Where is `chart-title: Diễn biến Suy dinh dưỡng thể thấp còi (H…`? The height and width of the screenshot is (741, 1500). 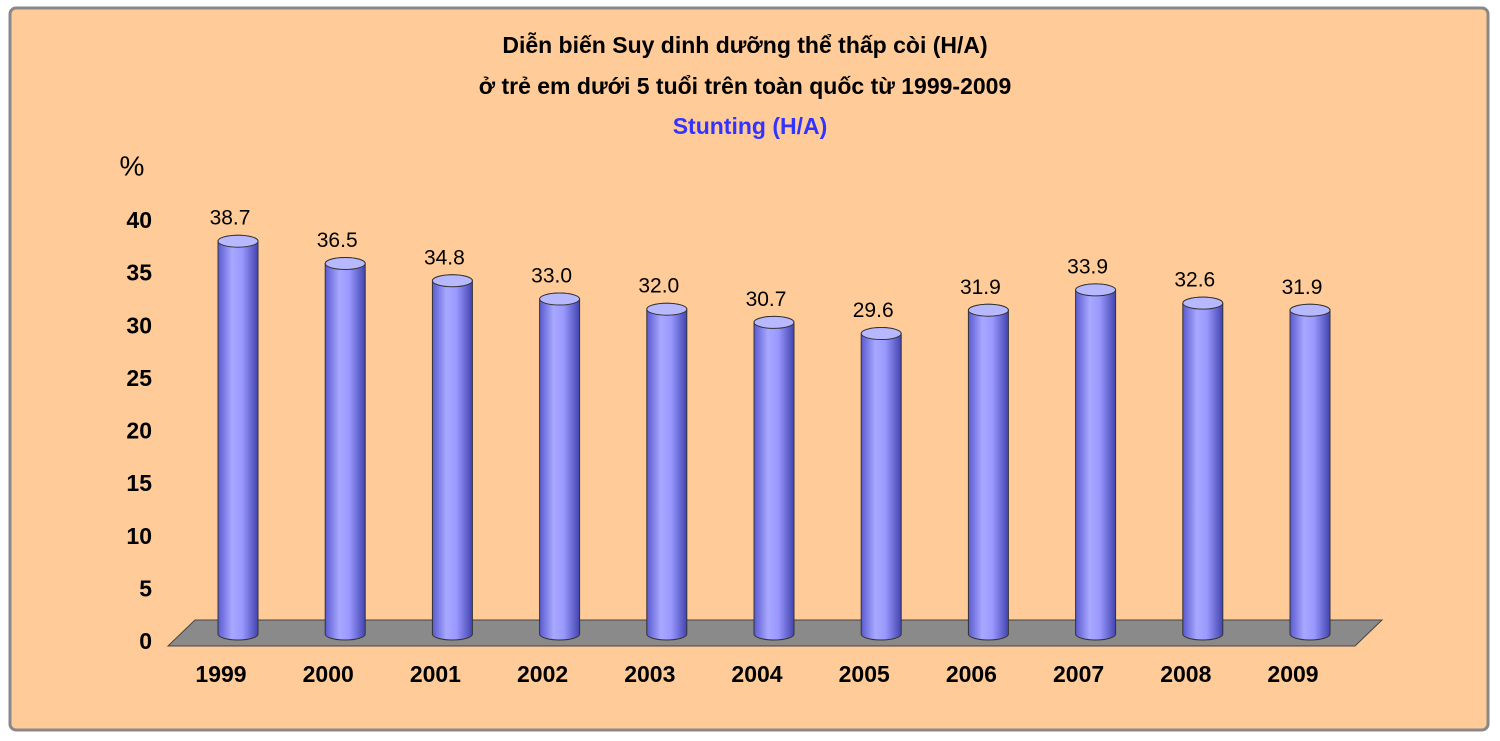 chart-title: Diễn biến Suy dinh dưỡng thể thấp còi (H… is located at coordinates (744, 44).